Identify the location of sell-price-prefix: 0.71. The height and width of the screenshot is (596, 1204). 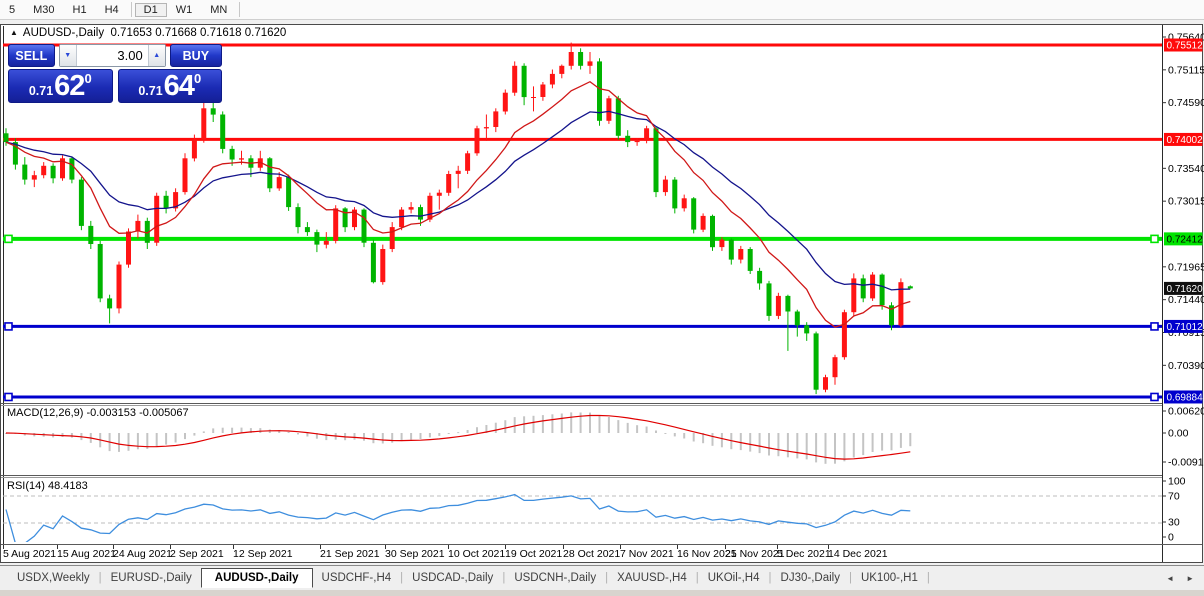
(41, 91).